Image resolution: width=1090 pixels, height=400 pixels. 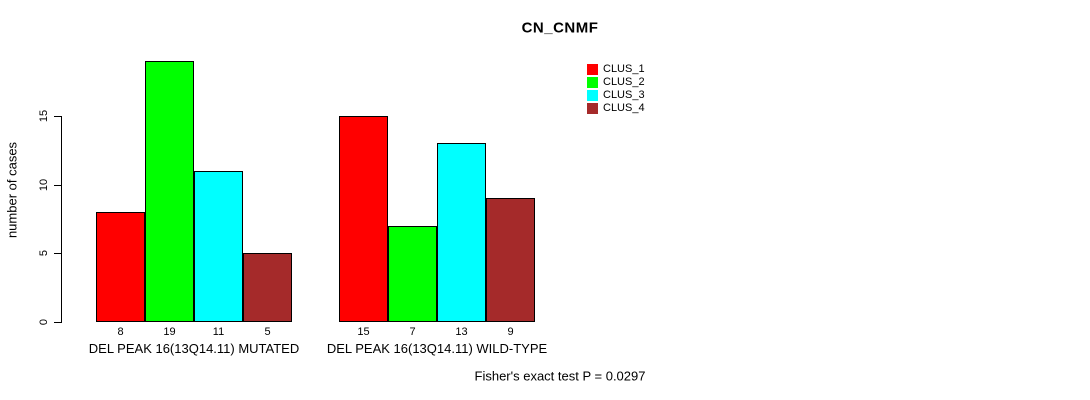 I want to click on legend-item-clus_2: CLUS_2, so click(x=616, y=82).